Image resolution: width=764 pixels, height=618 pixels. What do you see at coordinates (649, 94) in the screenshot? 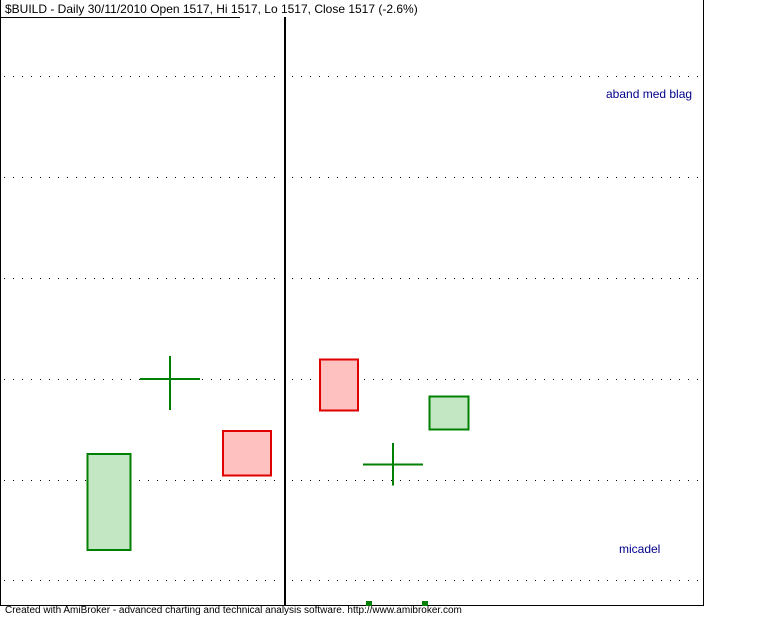
I see `annotation-aband-med-blag: aband med blag` at bounding box center [649, 94].